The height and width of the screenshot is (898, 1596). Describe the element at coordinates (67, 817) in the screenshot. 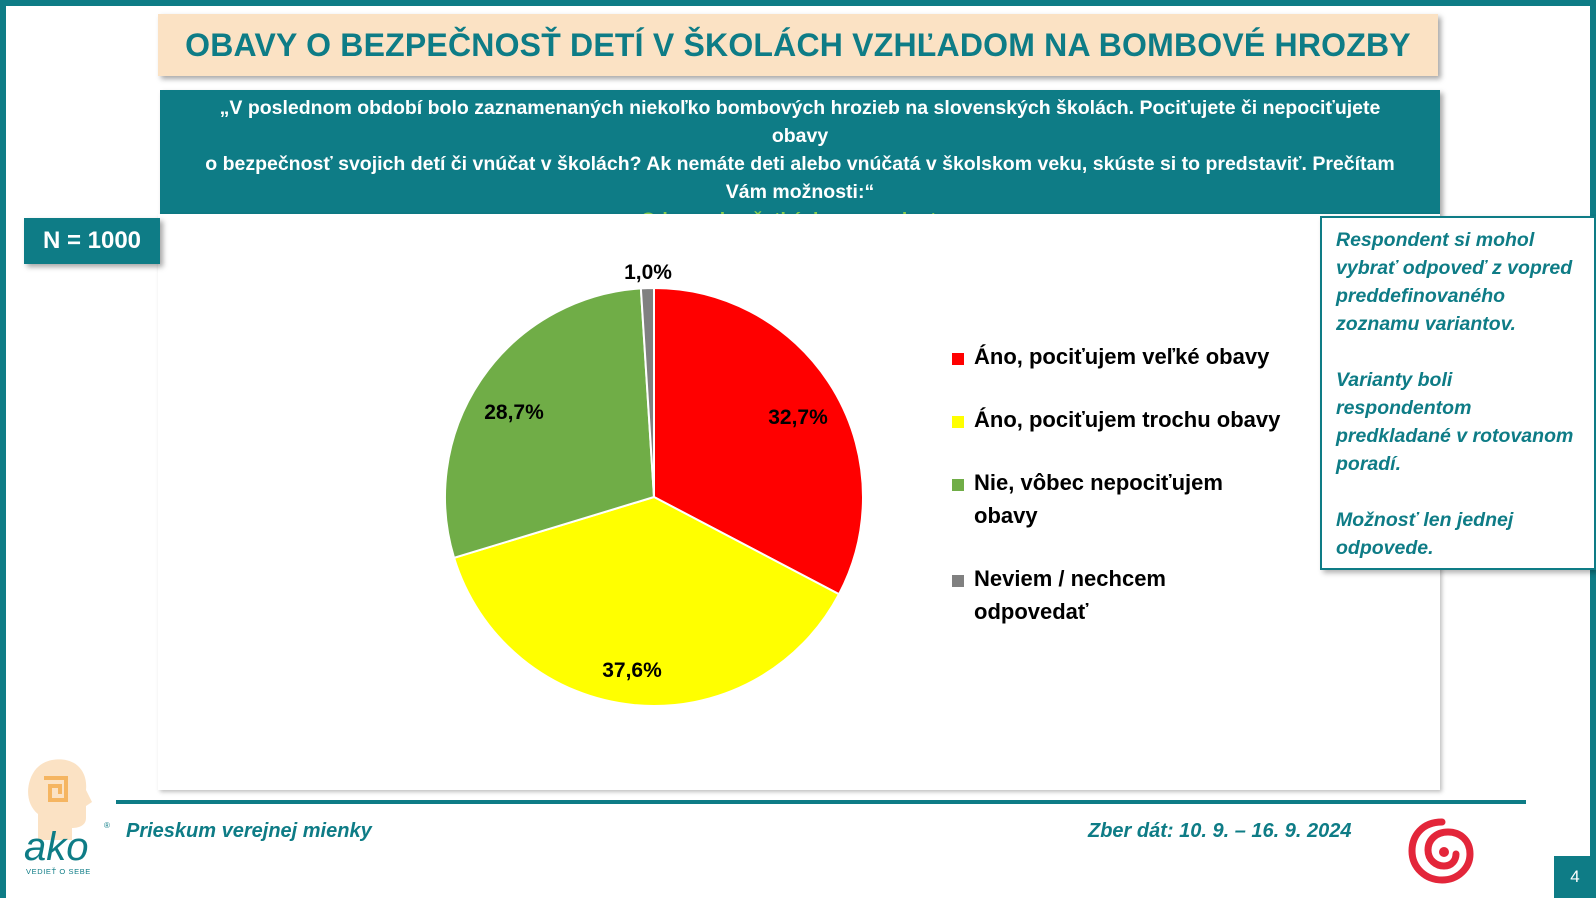

I see `ako-logo: ako ® VEDIEŤ O SEBE` at that location.